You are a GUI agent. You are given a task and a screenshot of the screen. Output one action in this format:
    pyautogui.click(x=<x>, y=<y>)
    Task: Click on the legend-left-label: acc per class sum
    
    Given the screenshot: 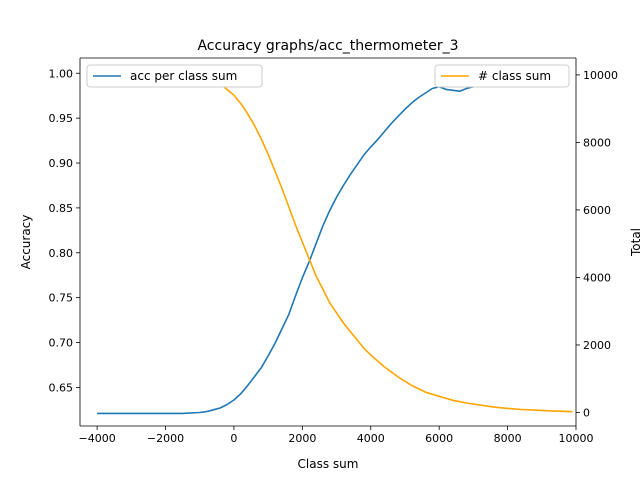 What is the action you would take?
    pyautogui.click(x=183, y=76)
    